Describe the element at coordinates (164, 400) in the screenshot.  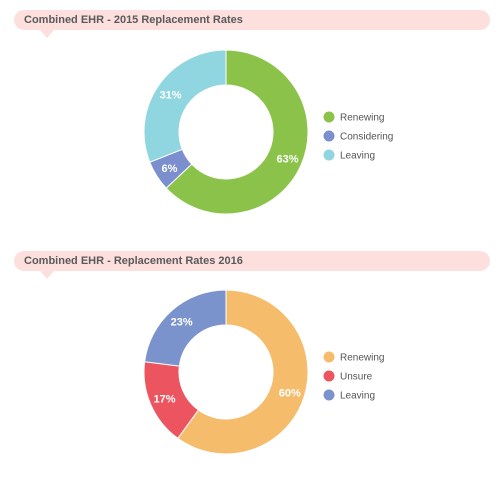
I see `slice-label-unsure: 17%` at that location.